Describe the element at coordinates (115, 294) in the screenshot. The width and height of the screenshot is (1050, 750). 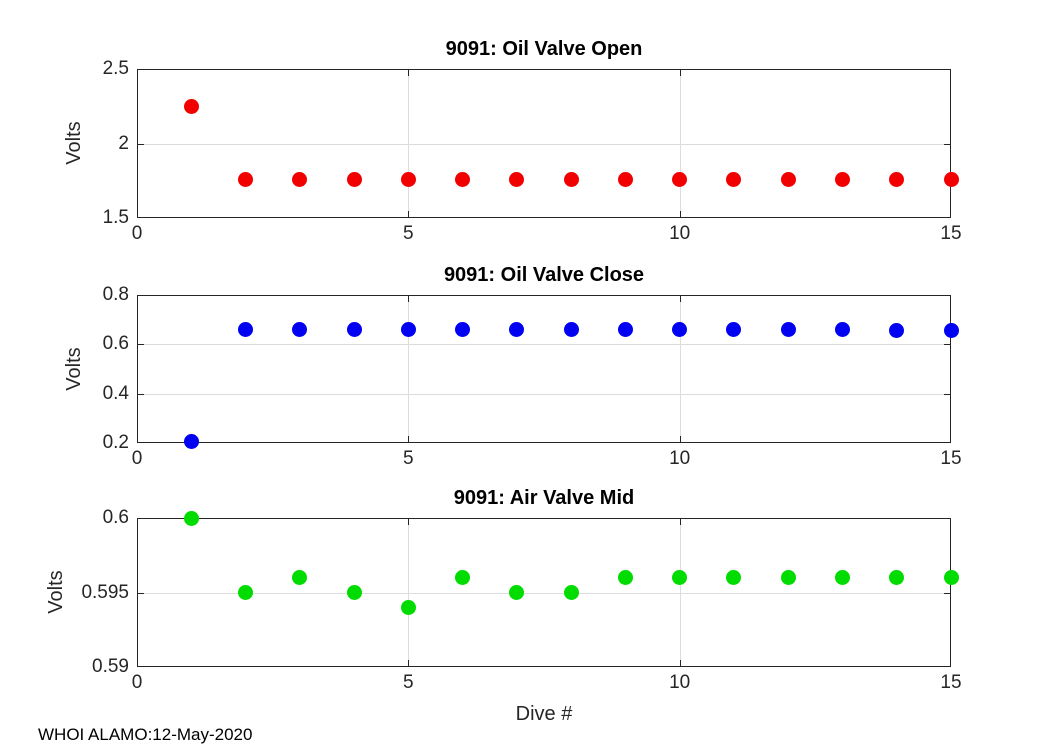
I see `y-tick-label: 0.8` at that location.